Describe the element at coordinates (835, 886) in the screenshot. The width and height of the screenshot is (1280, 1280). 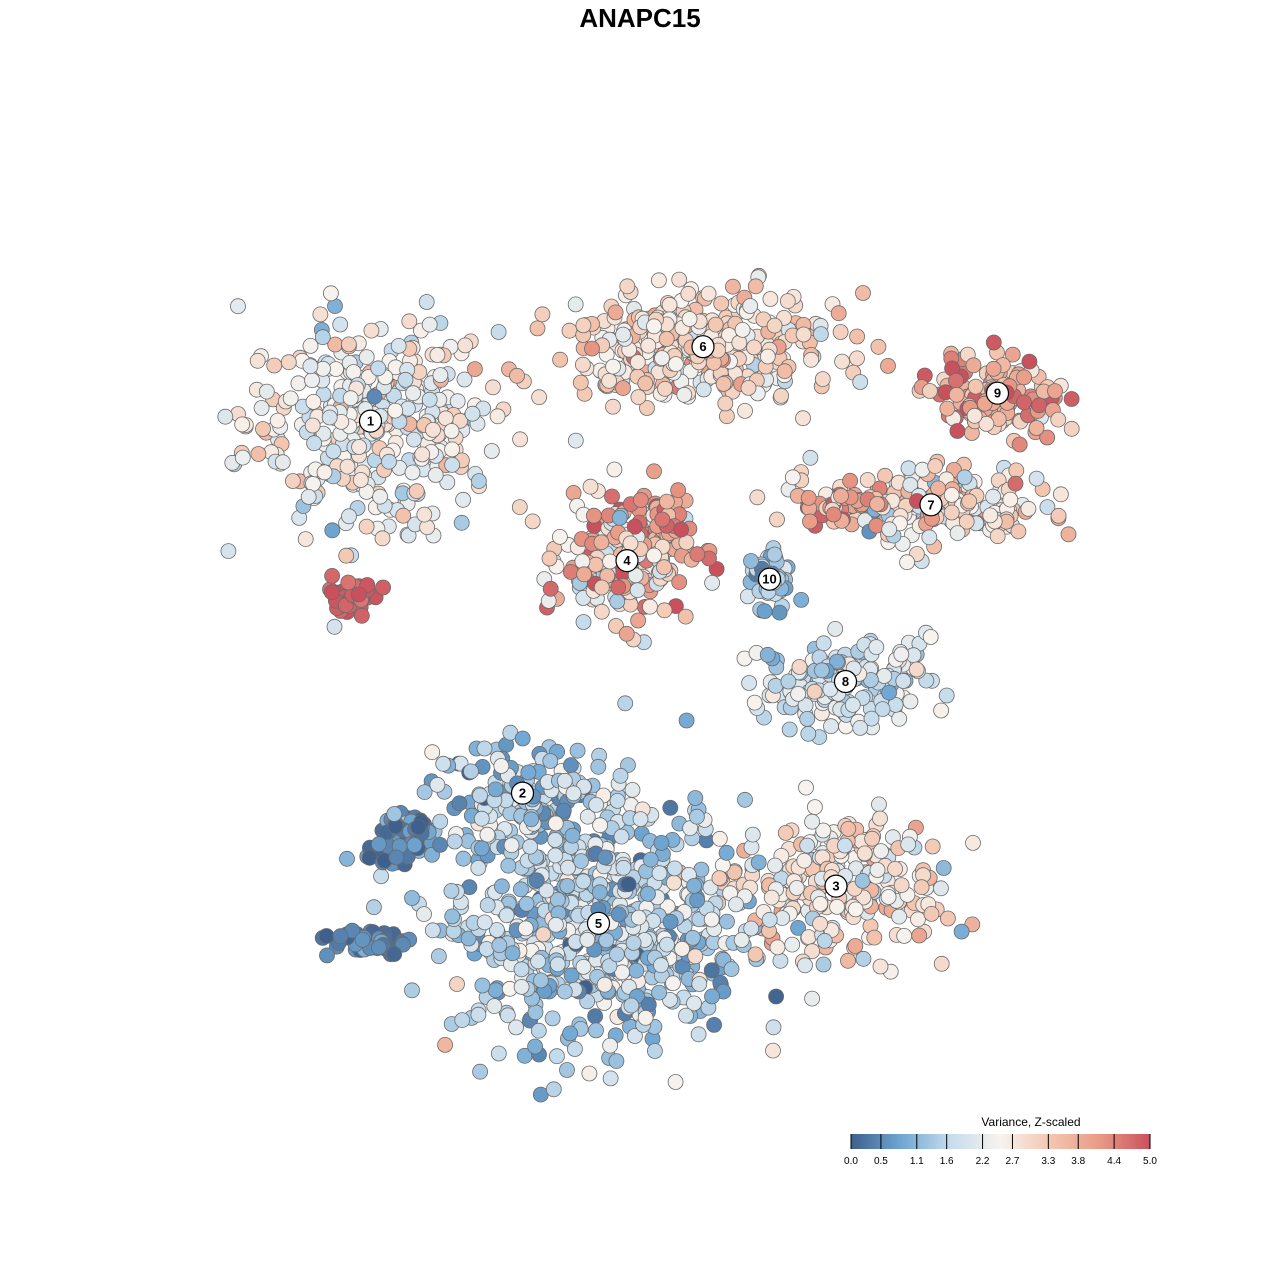
I see `cluster-label-3: 3` at that location.